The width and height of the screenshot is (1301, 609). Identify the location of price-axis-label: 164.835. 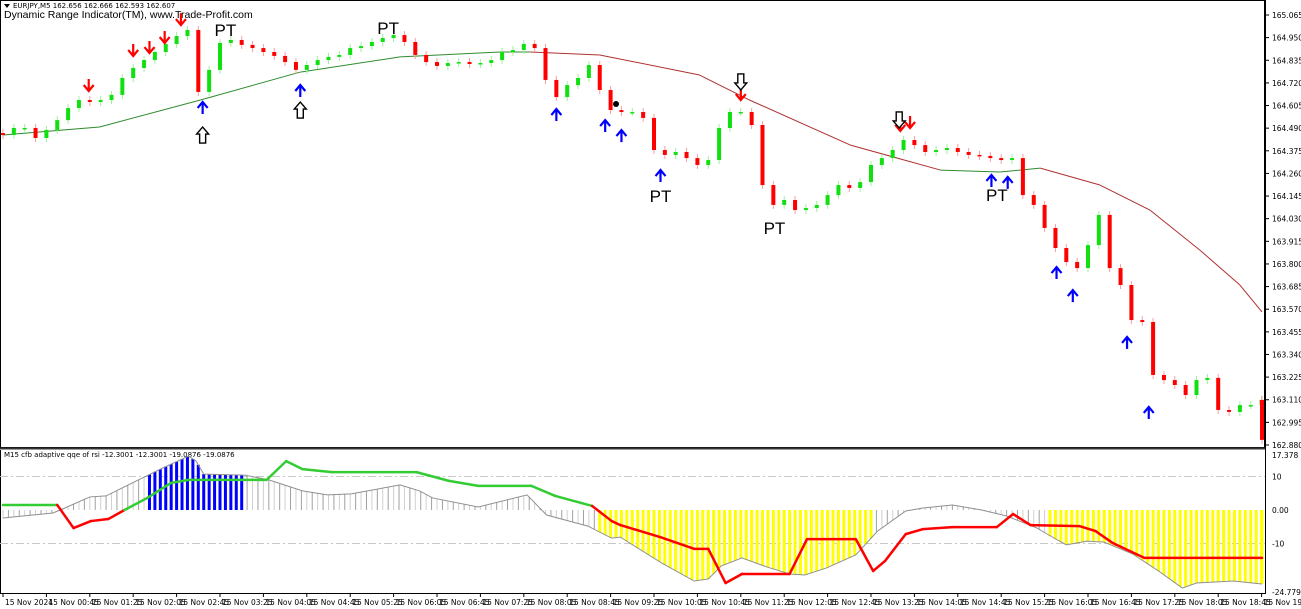
(1286, 60).